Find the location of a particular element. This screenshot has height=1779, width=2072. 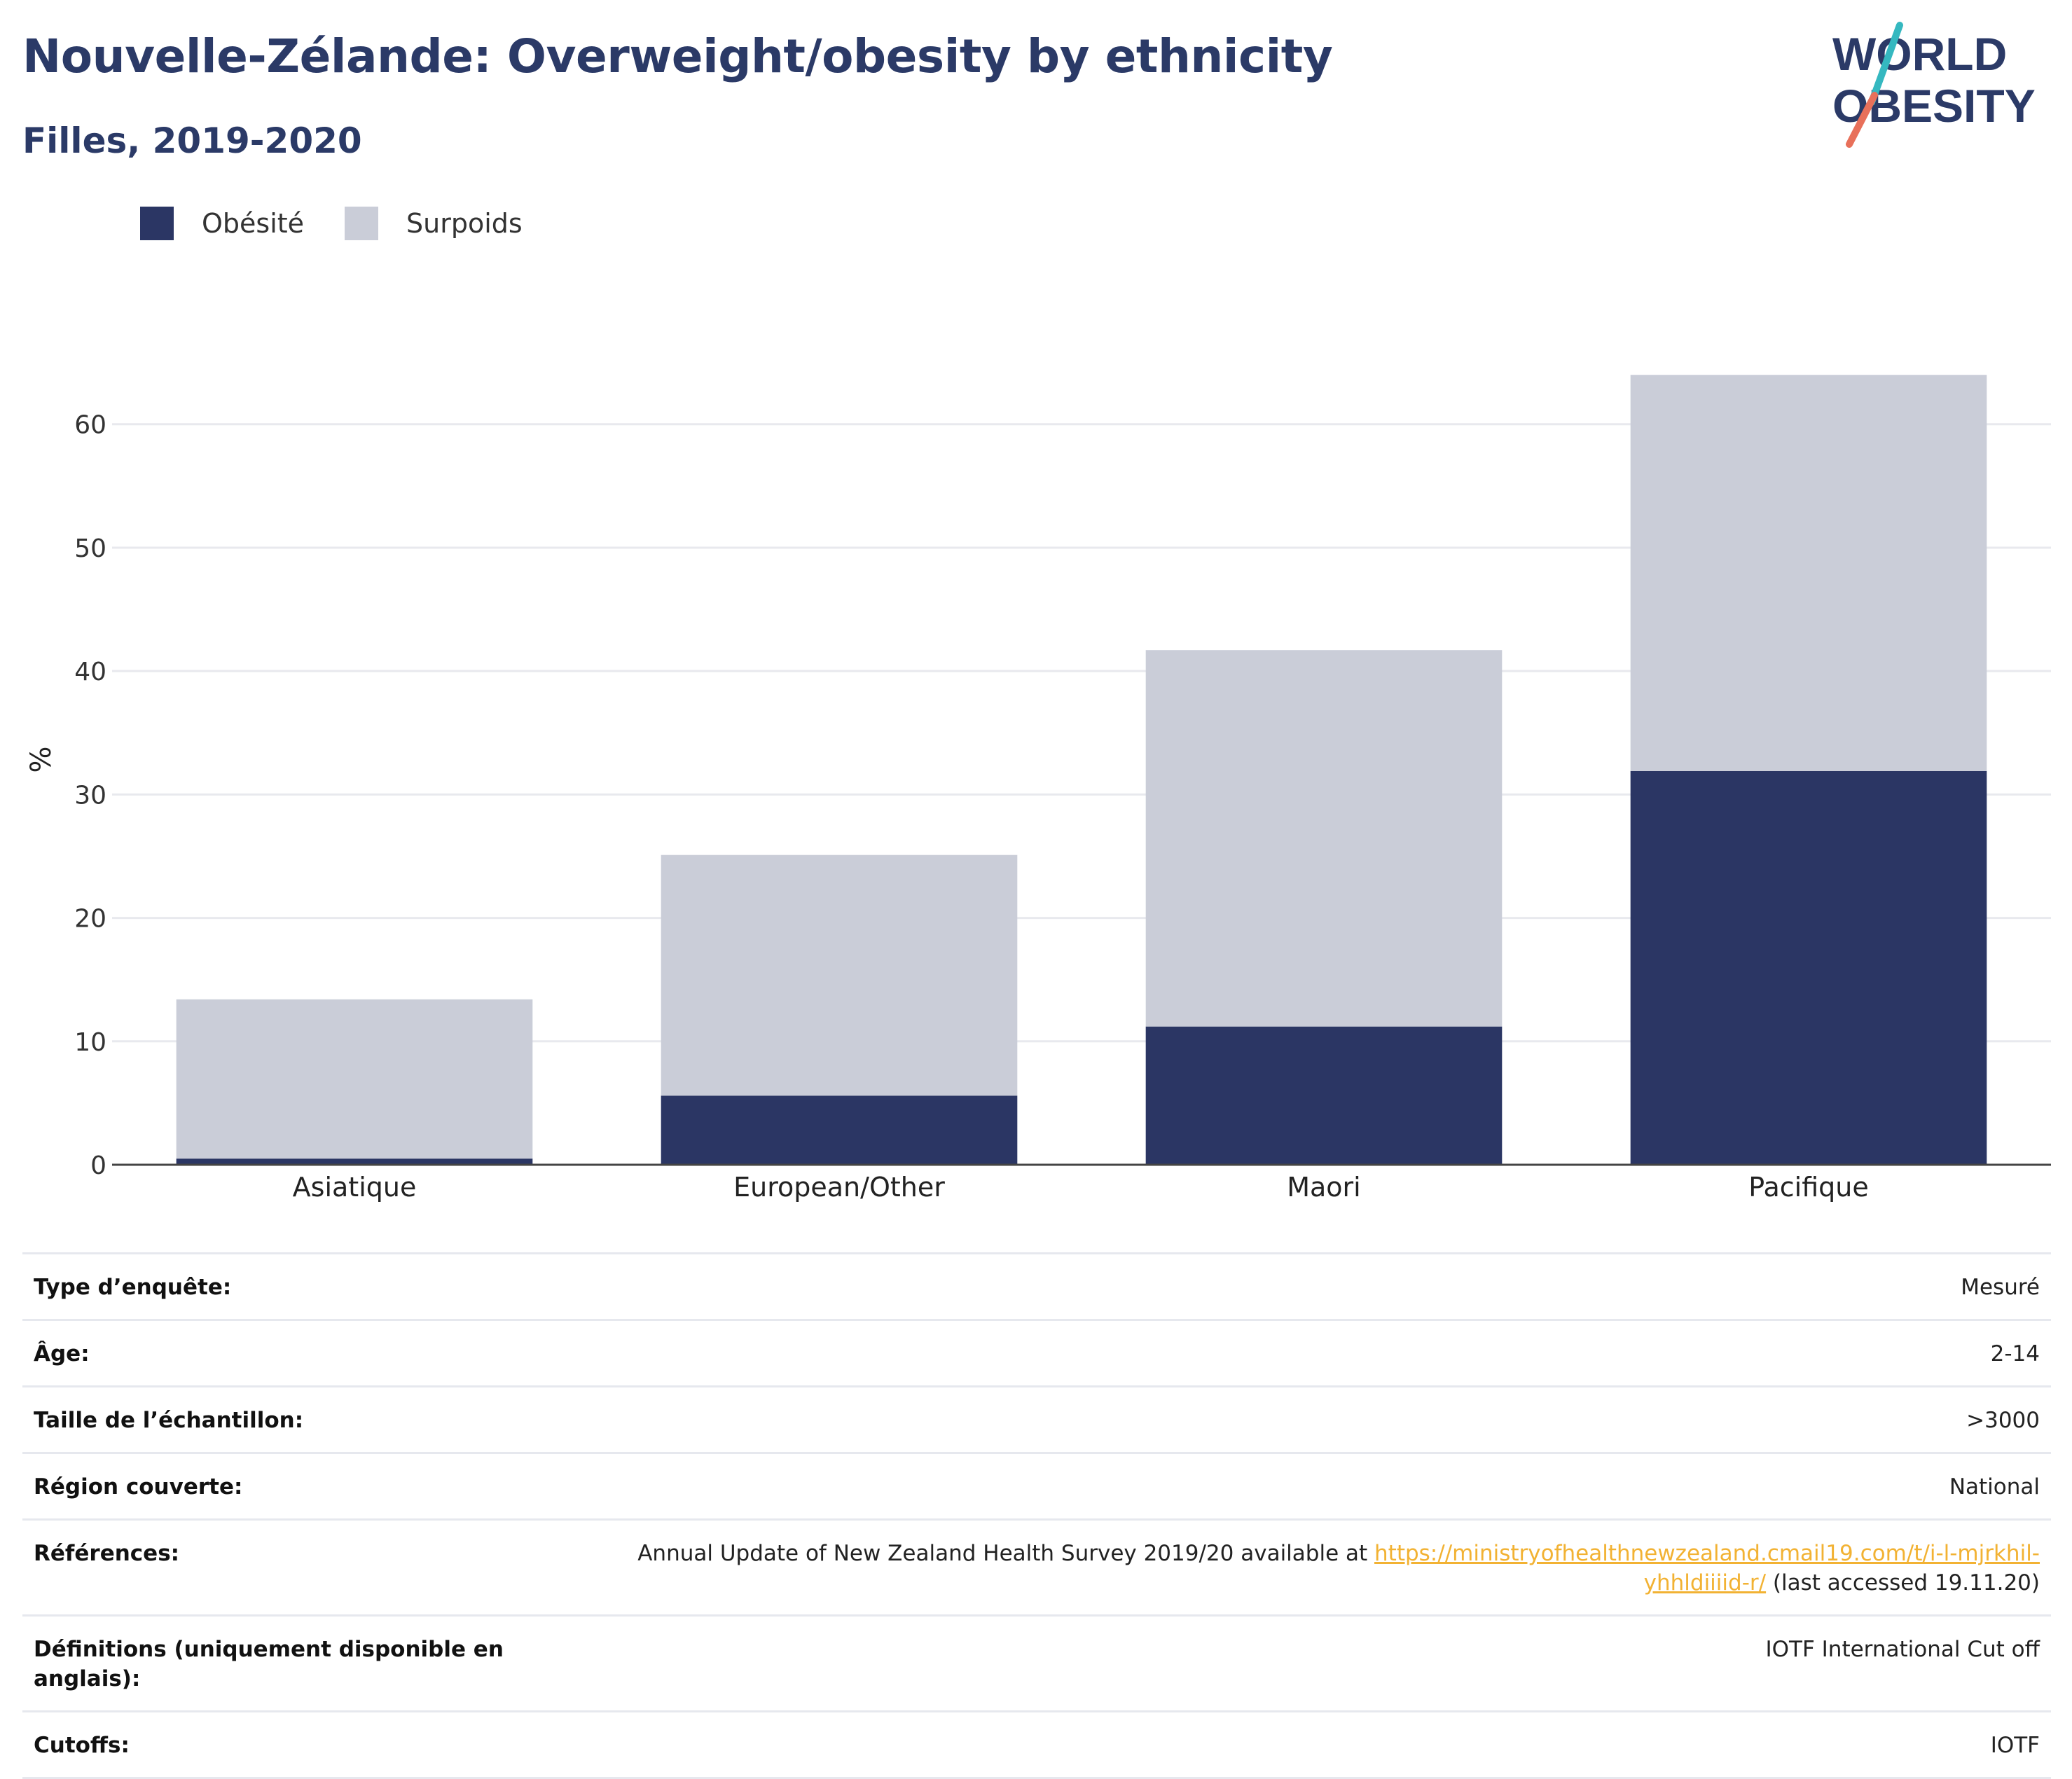

meta-row-survey-type: Type d’enquête: Mesuré is located at coordinates (1037, 1287).